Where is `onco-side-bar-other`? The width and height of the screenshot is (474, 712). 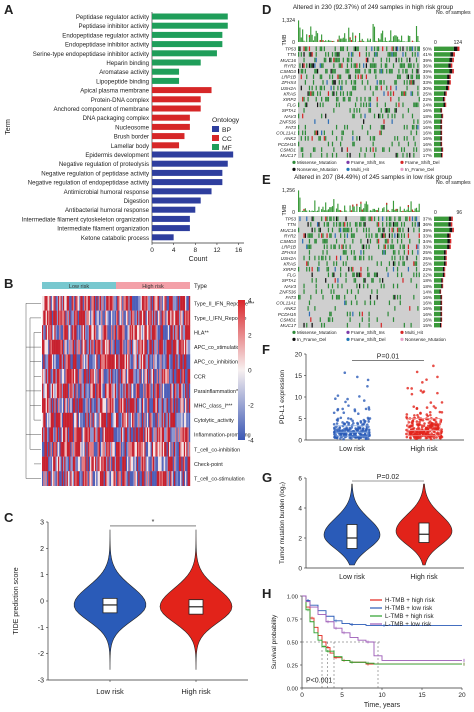
onco-side-bar-other is located at coordinates (450, 241).